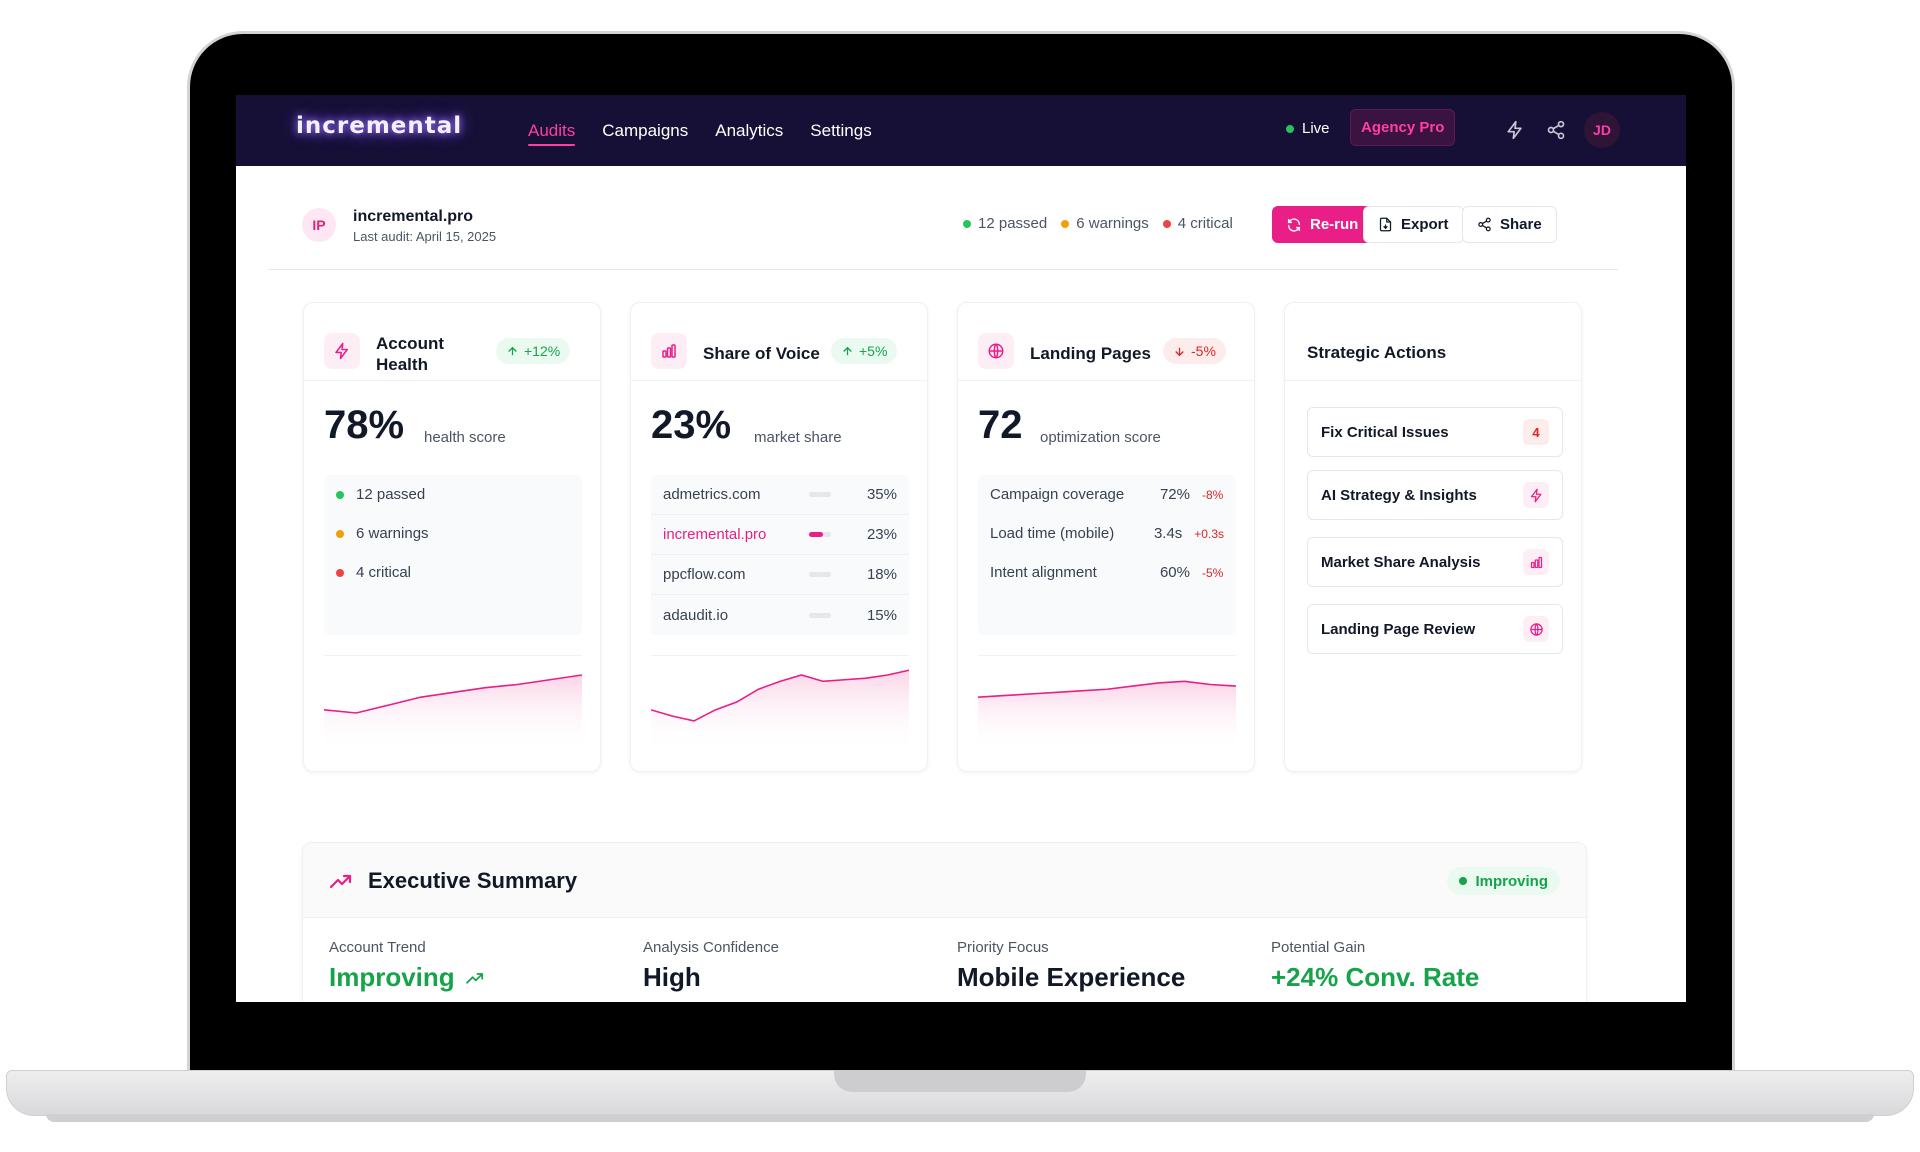 The image size is (1920, 1152). Describe the element at coordinates (1065, 223) in the screenshot. I see `warnings-dot` at that location.